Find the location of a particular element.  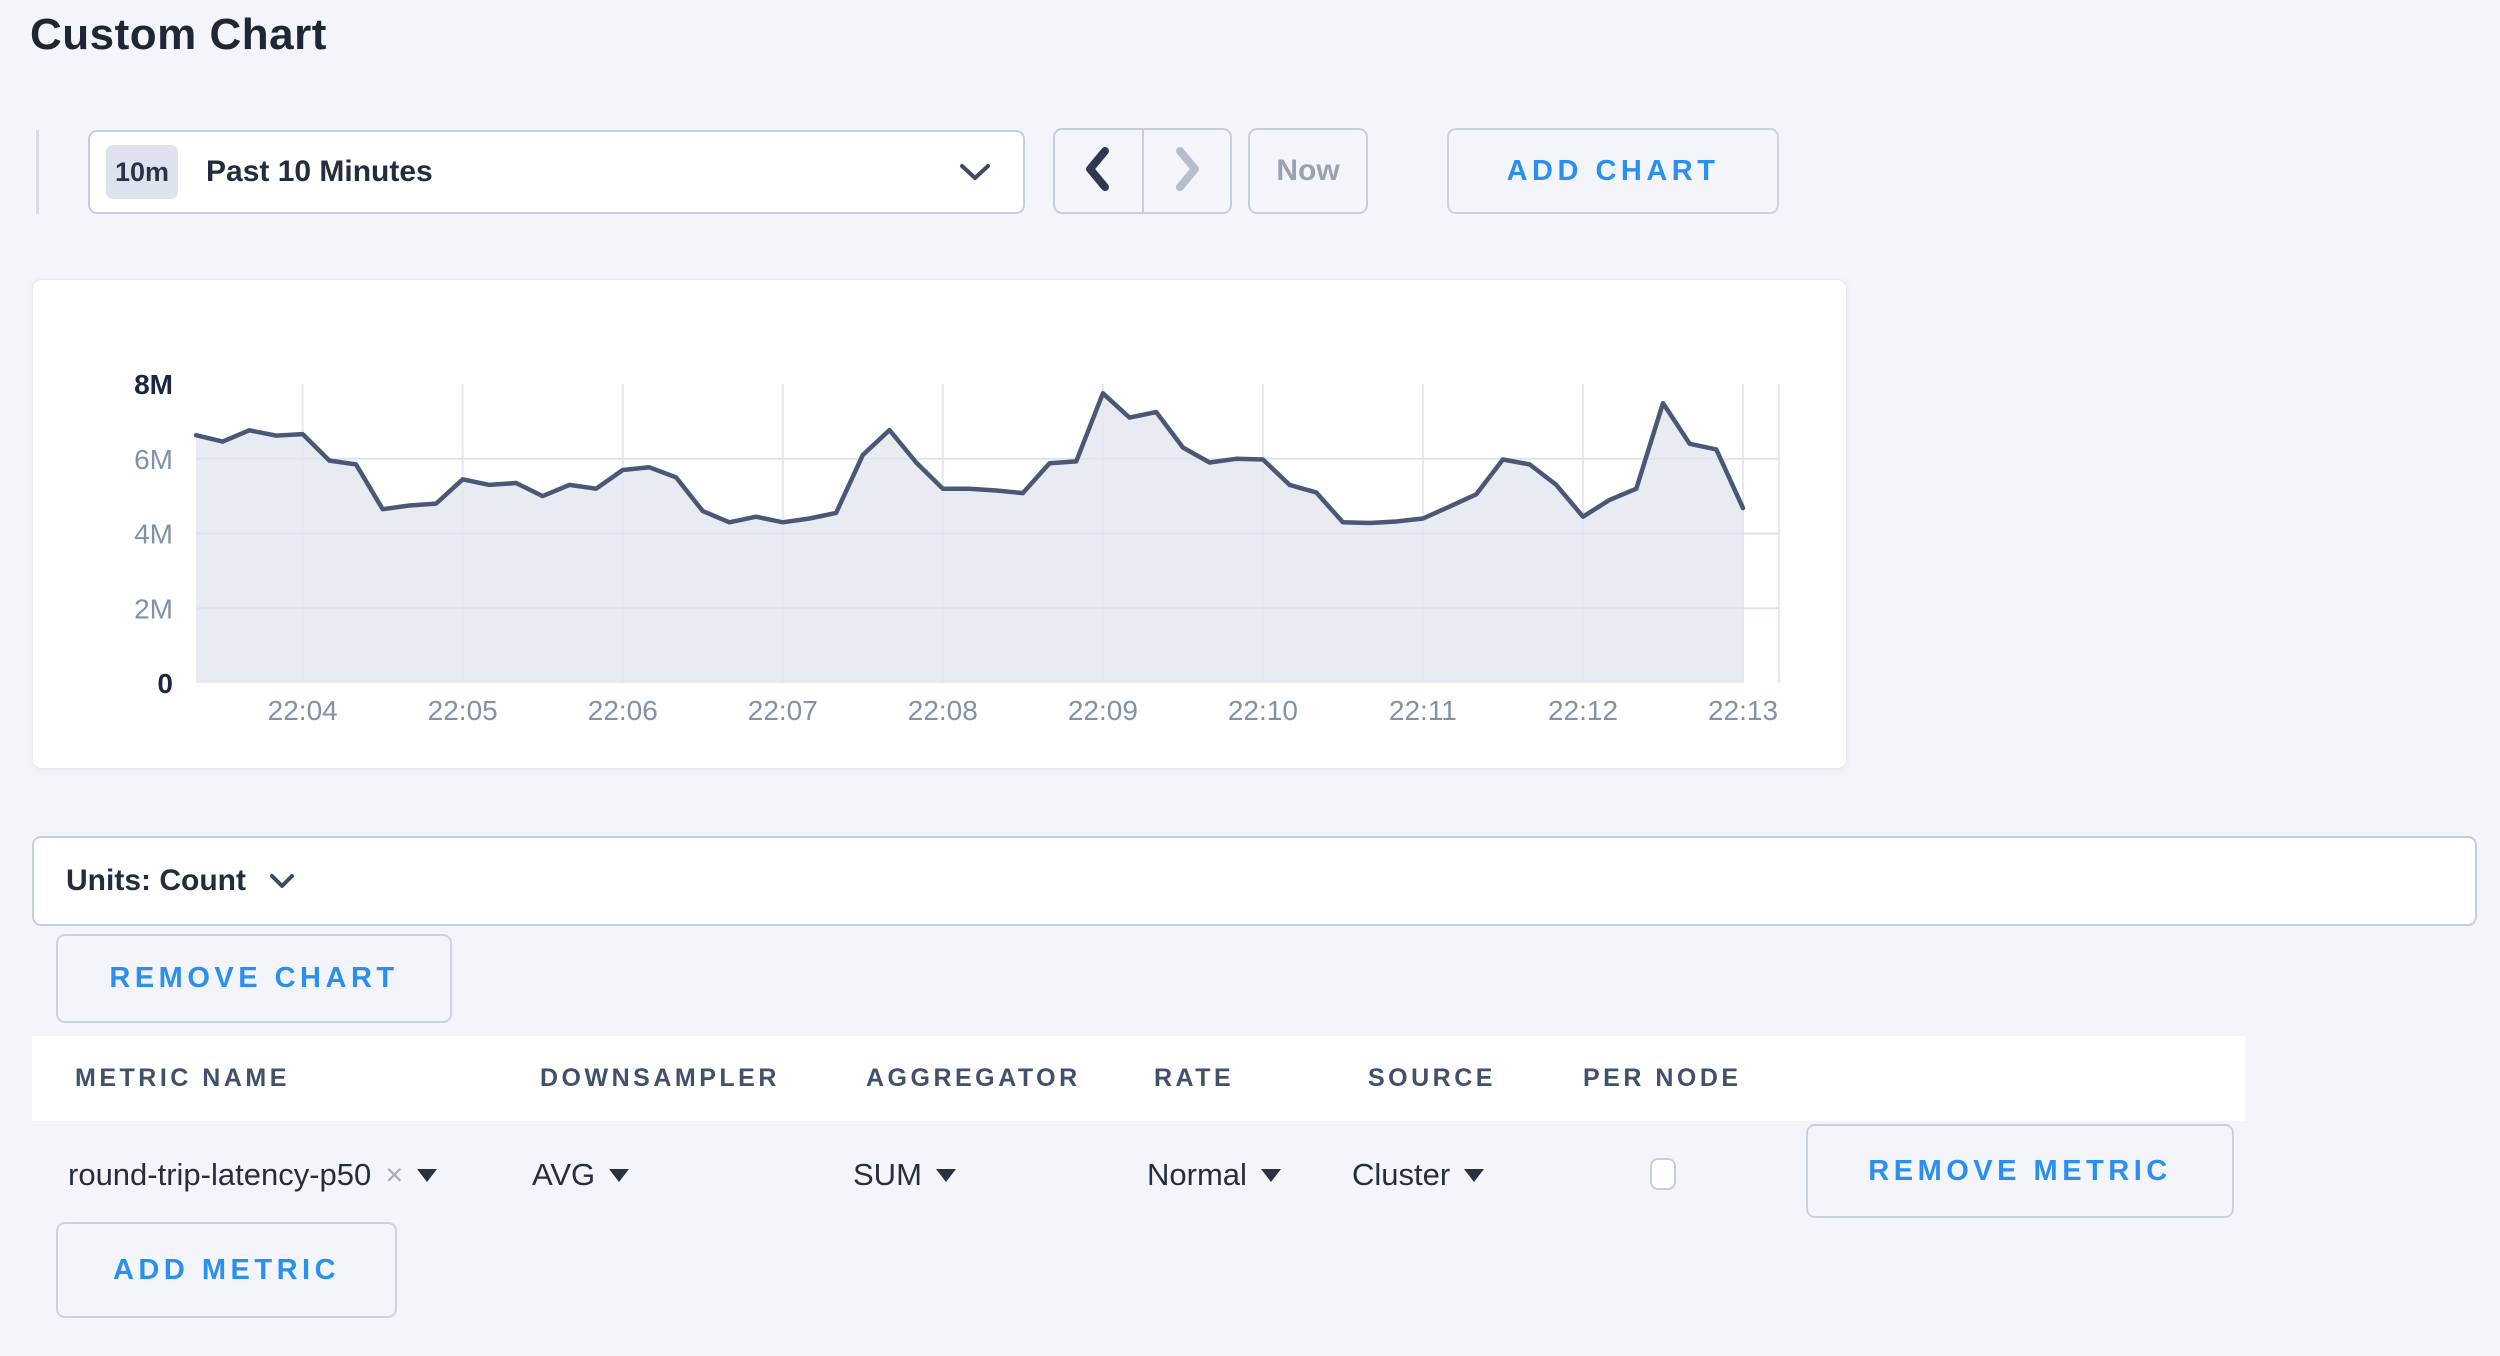

x-axis-tick-label: 22:08 is located at coordinates (943, 710).